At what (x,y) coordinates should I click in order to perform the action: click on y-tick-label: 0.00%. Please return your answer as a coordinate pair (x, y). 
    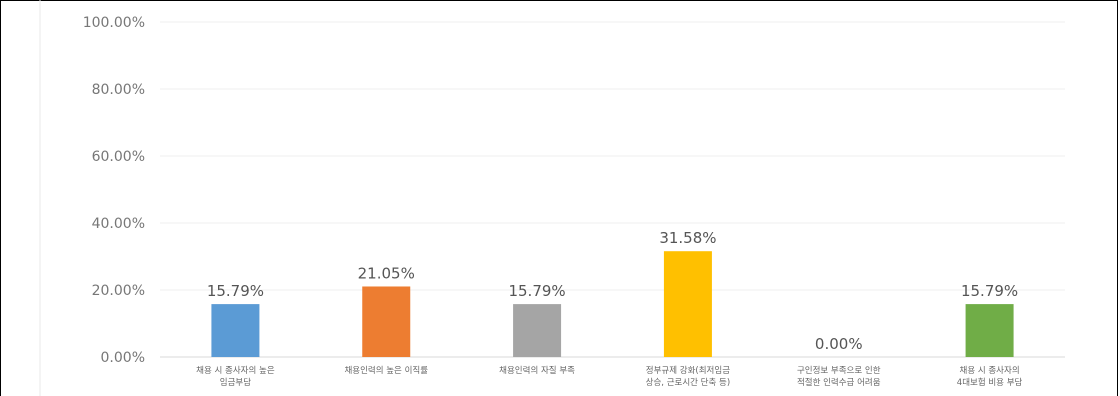
    Looking at the image, I should click on (123, 358).